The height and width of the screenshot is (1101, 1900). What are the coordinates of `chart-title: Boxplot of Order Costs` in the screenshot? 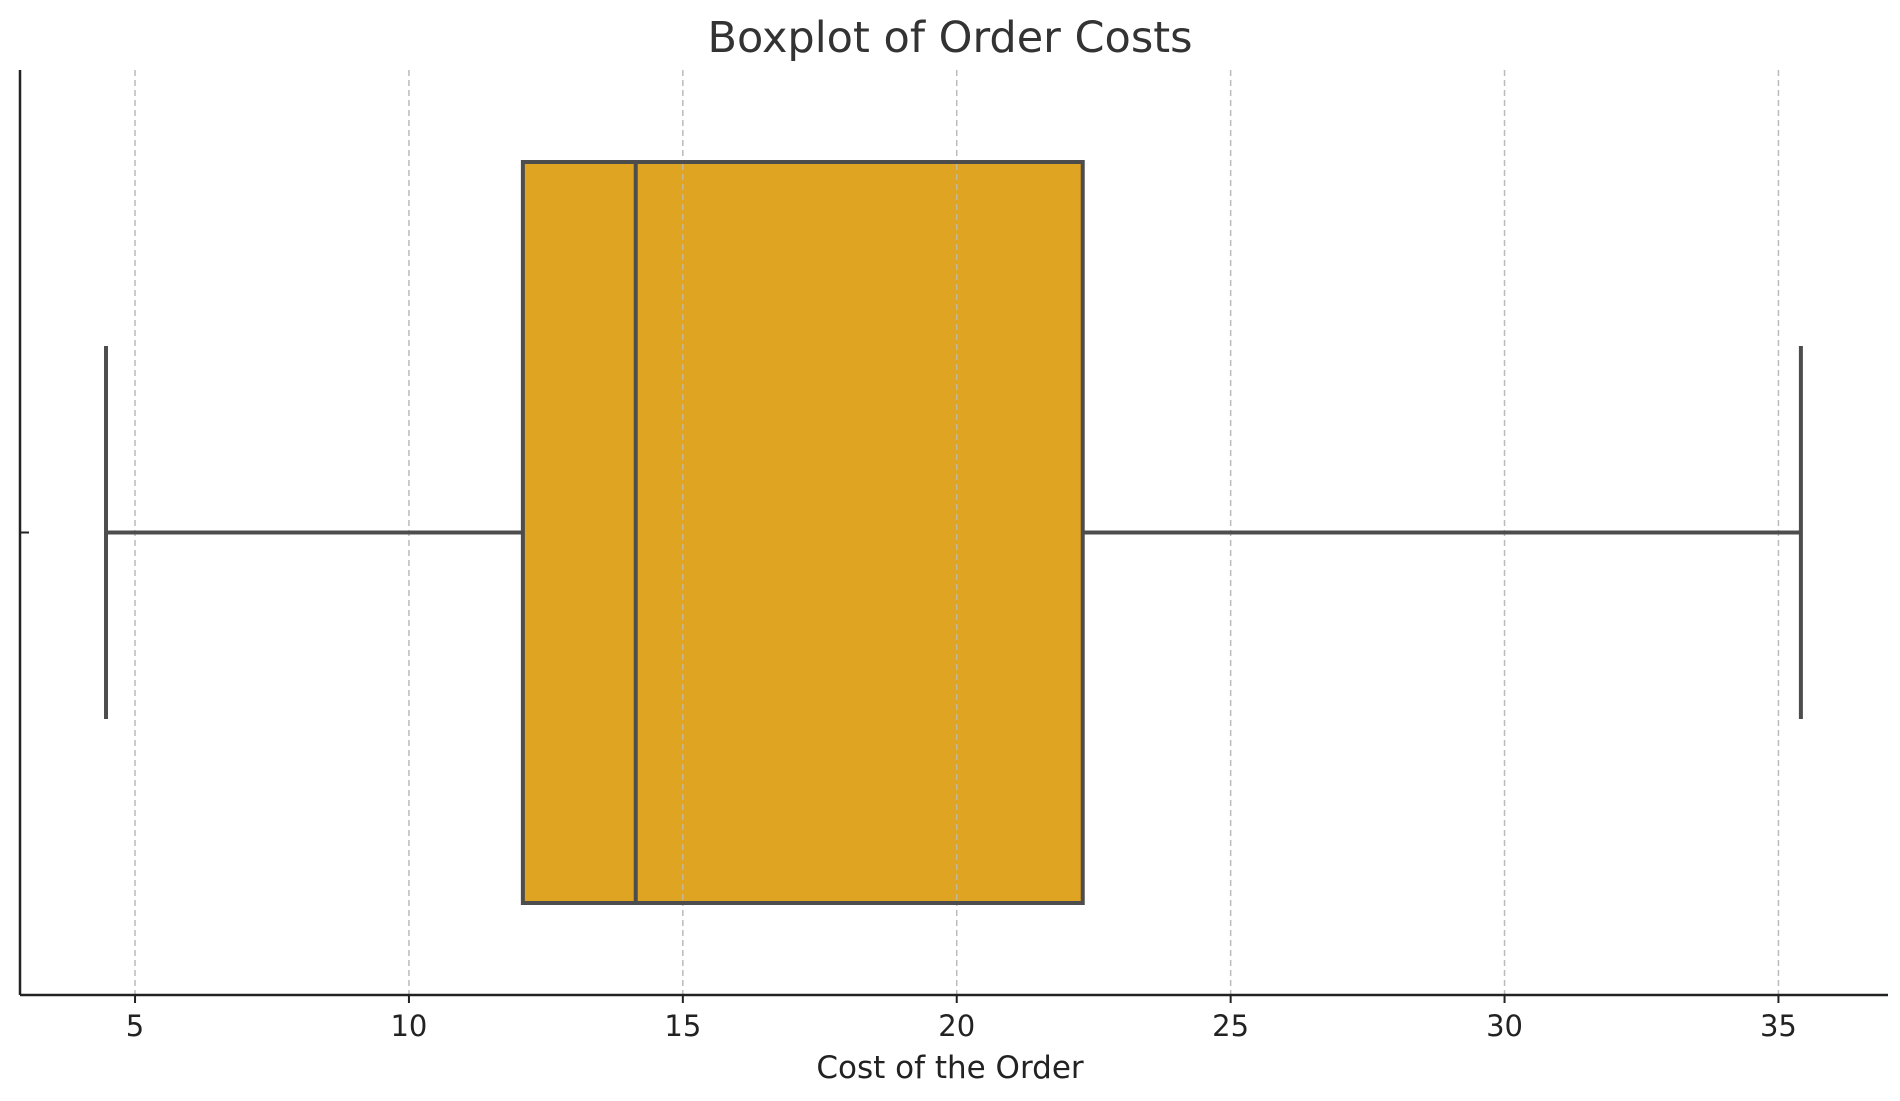 It's located at (950, 38).